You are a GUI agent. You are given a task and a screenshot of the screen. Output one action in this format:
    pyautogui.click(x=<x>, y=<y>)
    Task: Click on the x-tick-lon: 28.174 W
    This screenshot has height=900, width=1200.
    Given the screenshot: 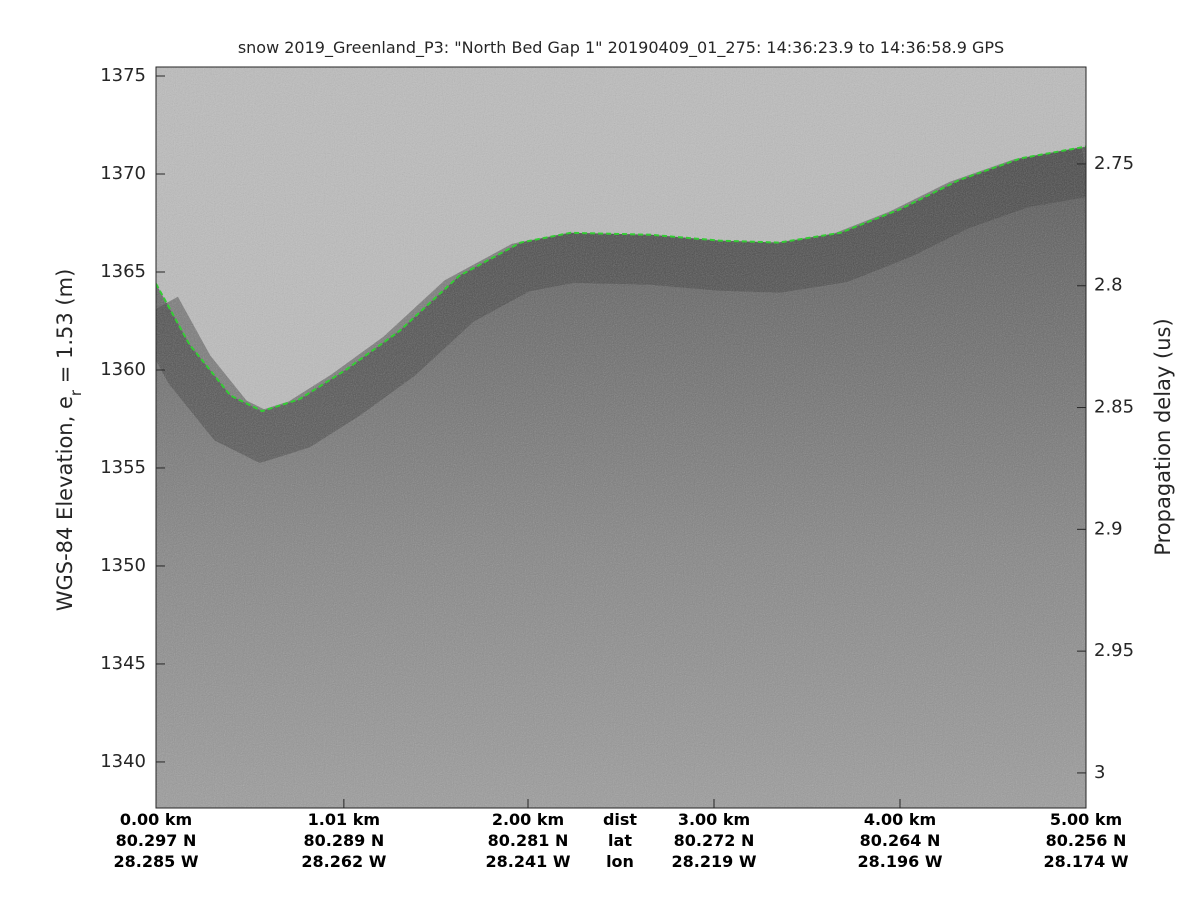 What is the action you would take?
    pyautogui.click(x=1086, y=861)
    